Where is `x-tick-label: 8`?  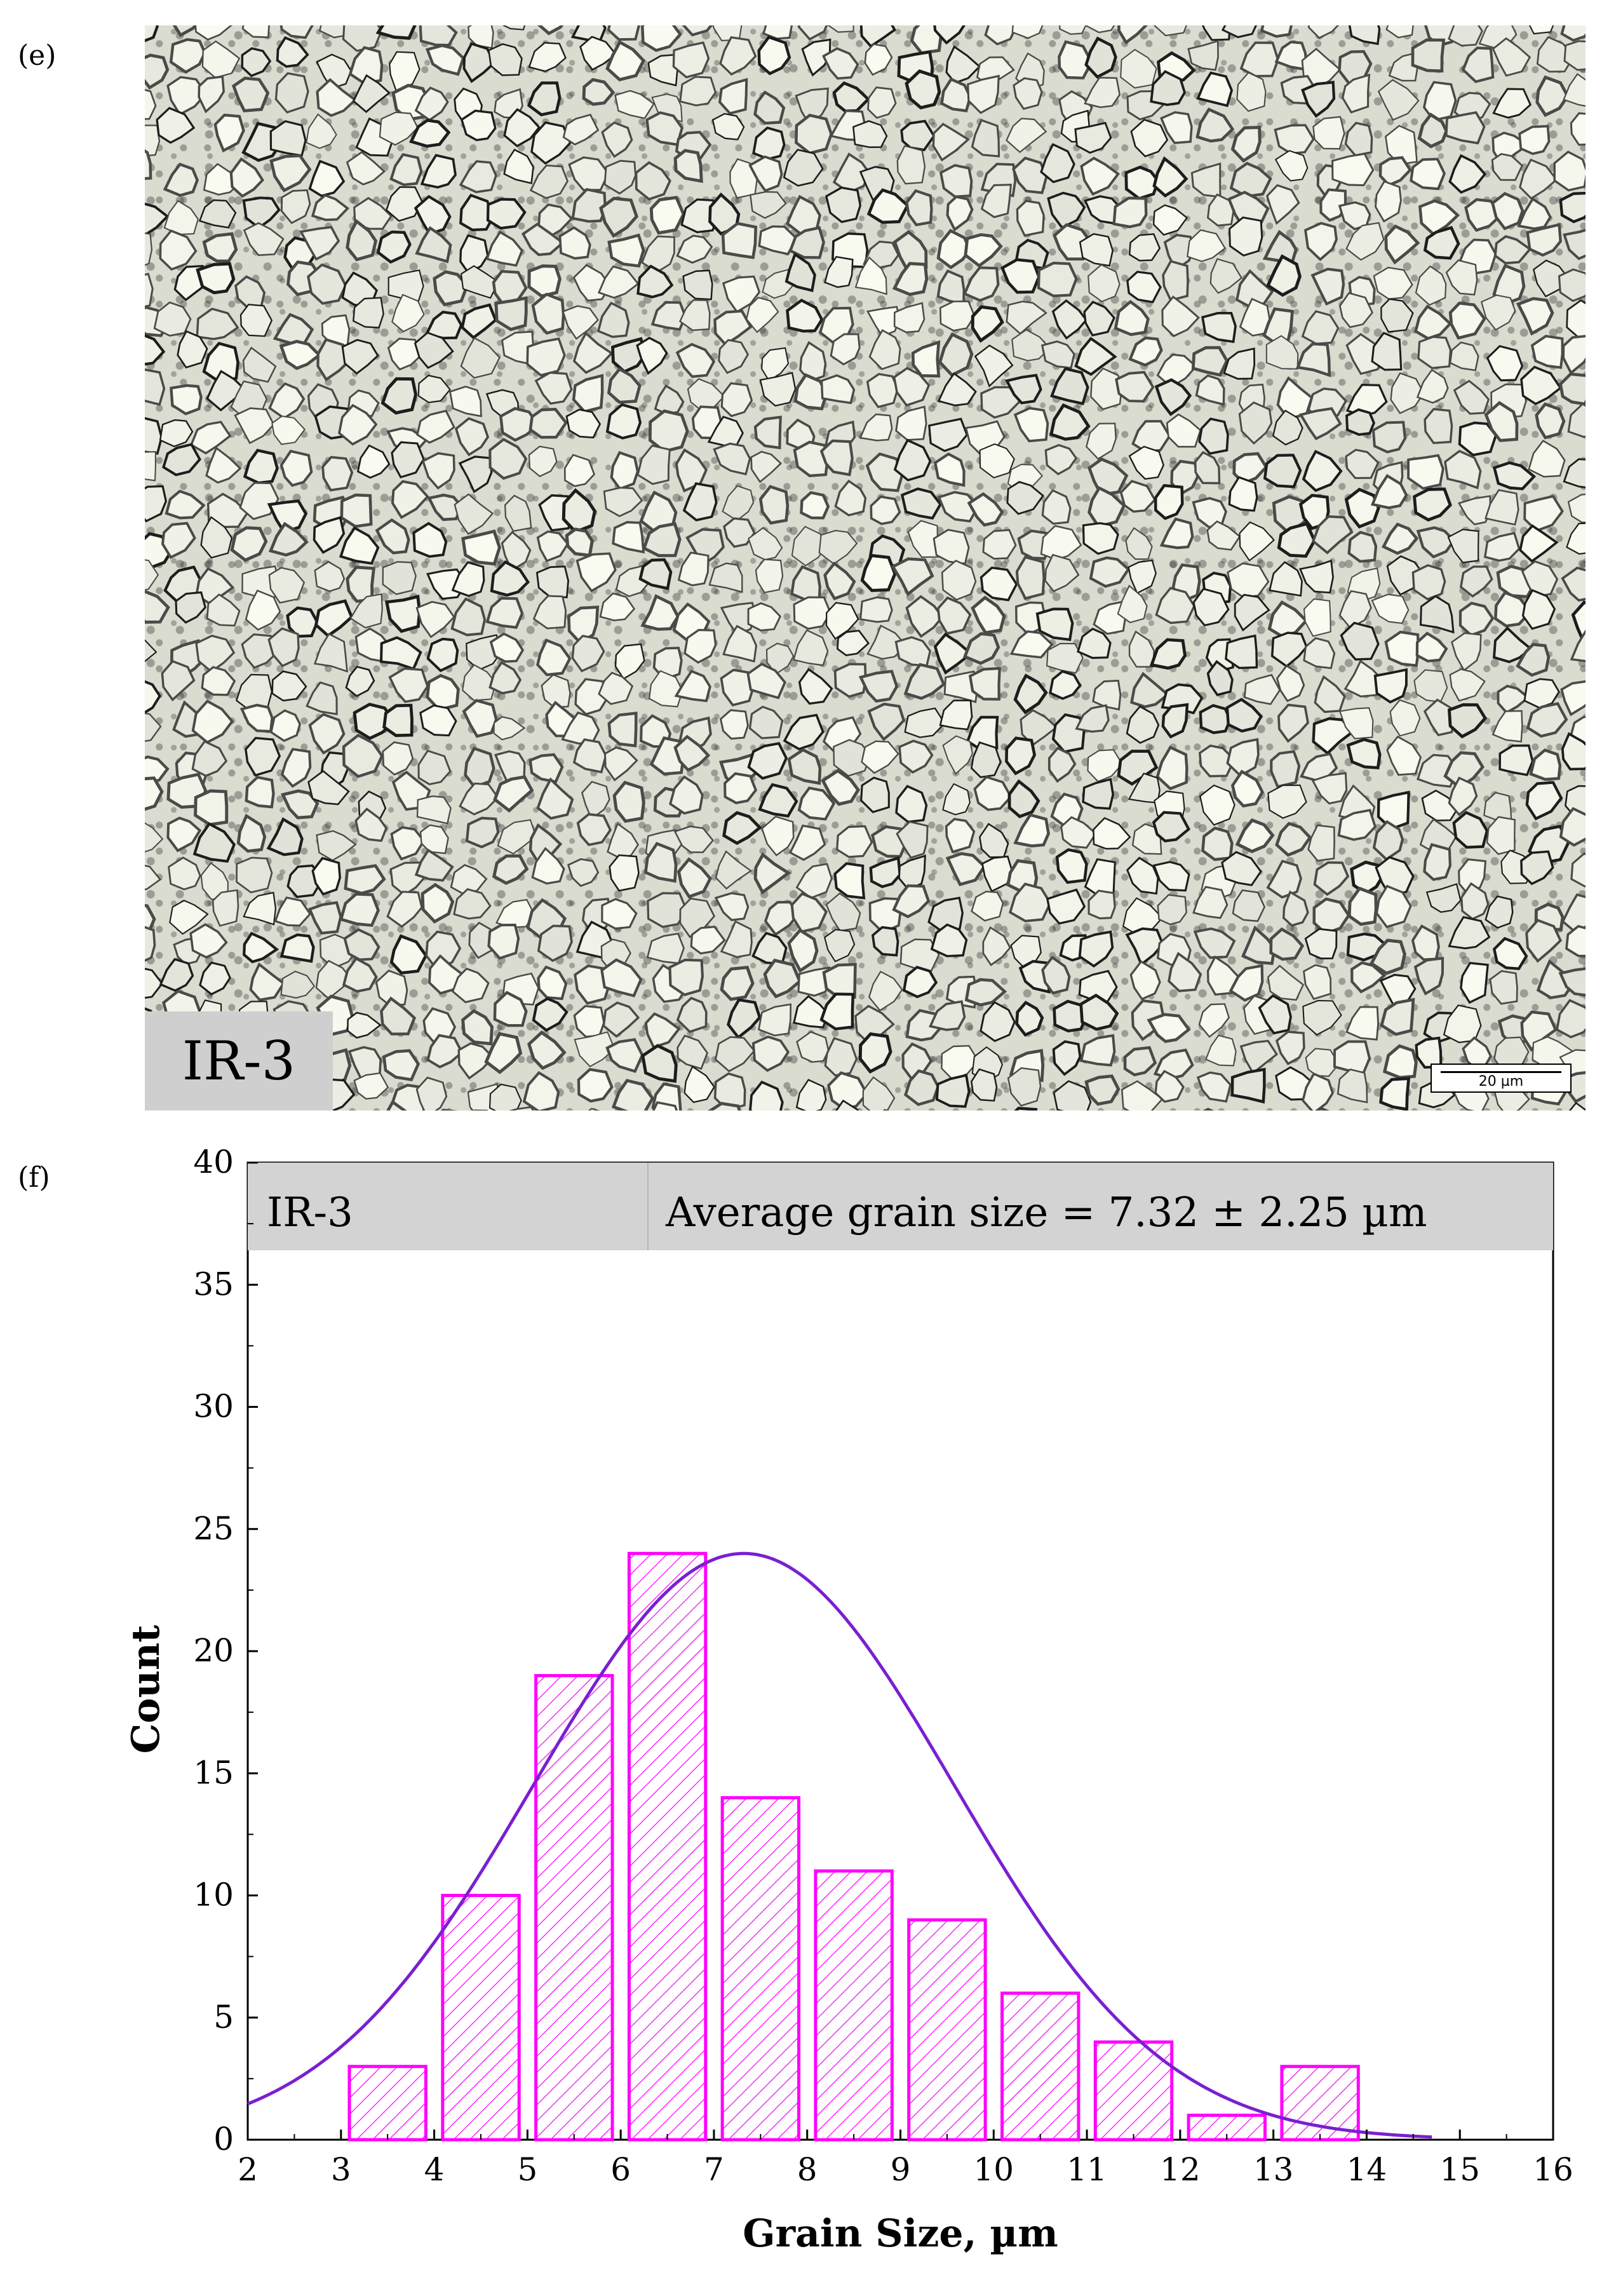 x-tick-label: 8 is located at coordinates (807, 2169).